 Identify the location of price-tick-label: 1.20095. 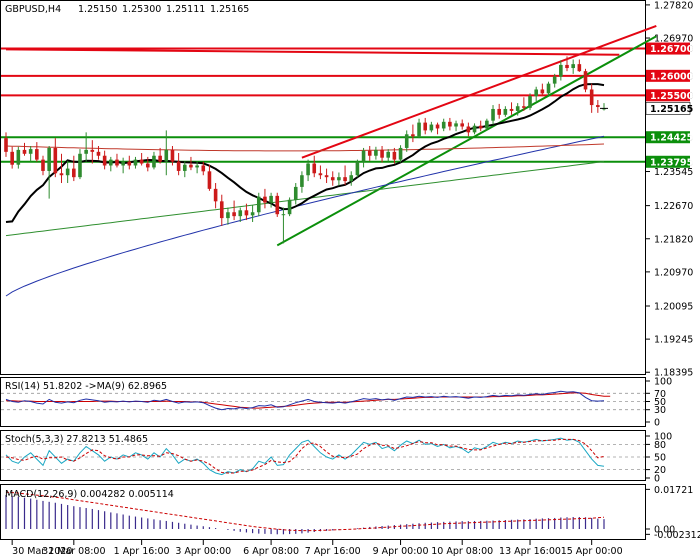
(673, 306).